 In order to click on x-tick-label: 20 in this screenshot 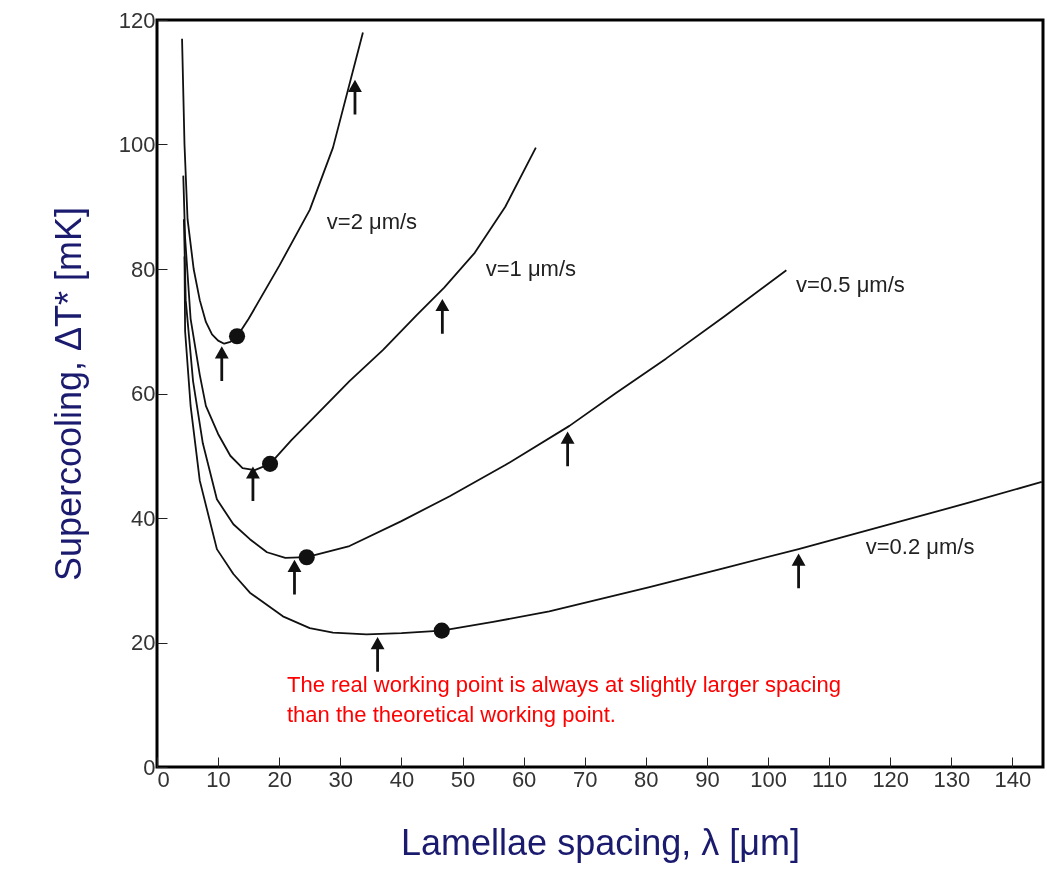, I will do `click(279, 779)`.